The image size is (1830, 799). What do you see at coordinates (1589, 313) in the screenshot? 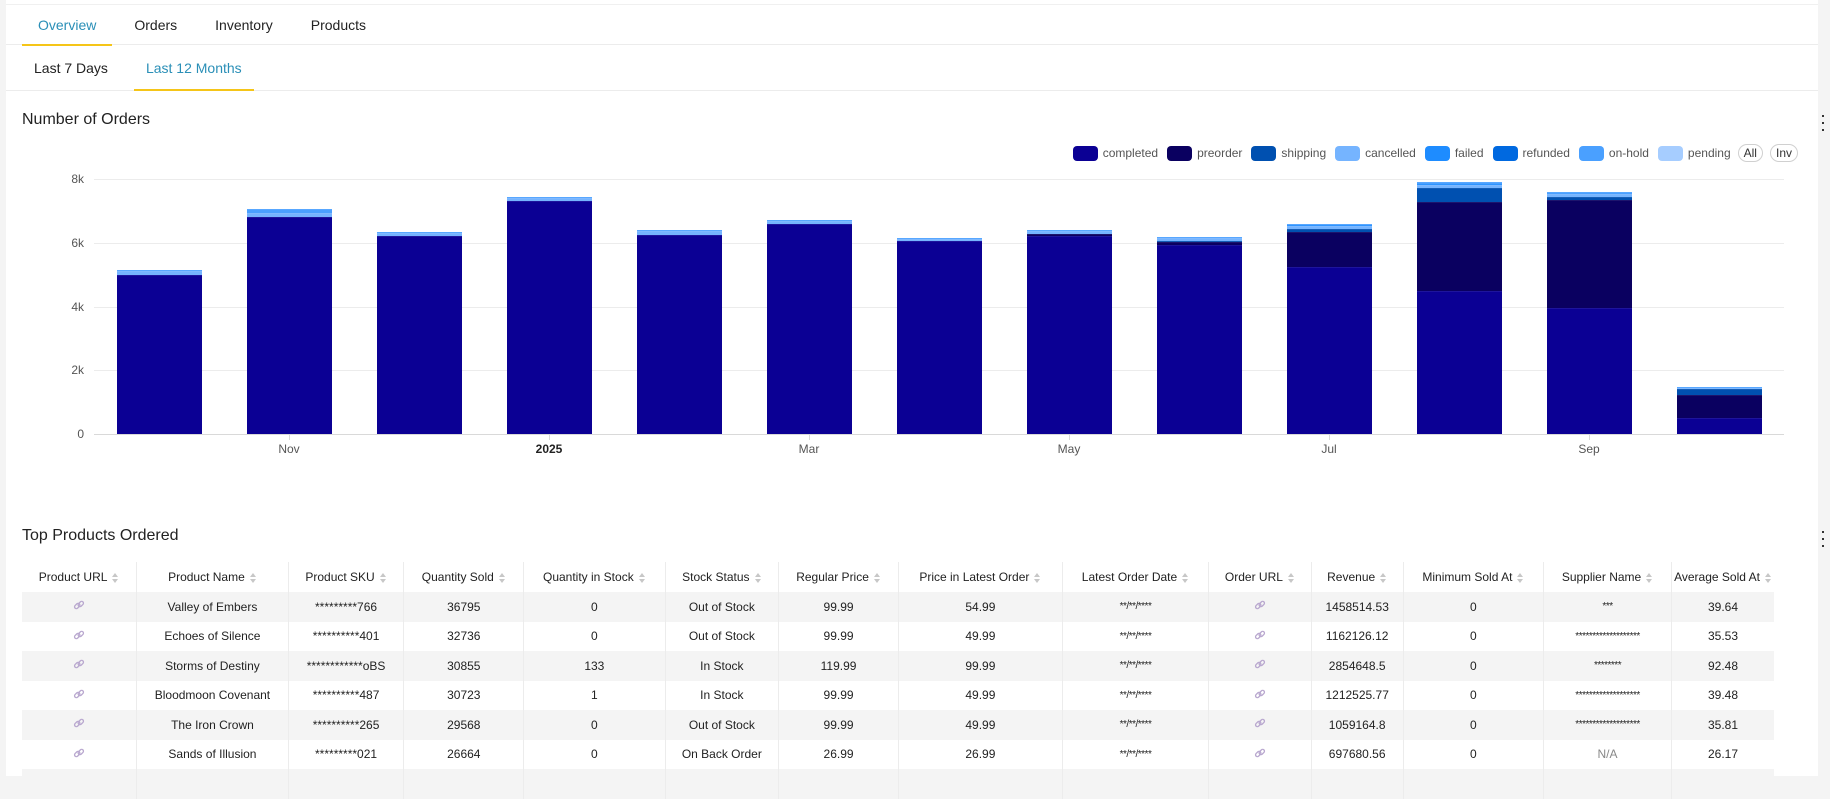
I see `bar-sep-2025` at bounding box center [1589, 313].